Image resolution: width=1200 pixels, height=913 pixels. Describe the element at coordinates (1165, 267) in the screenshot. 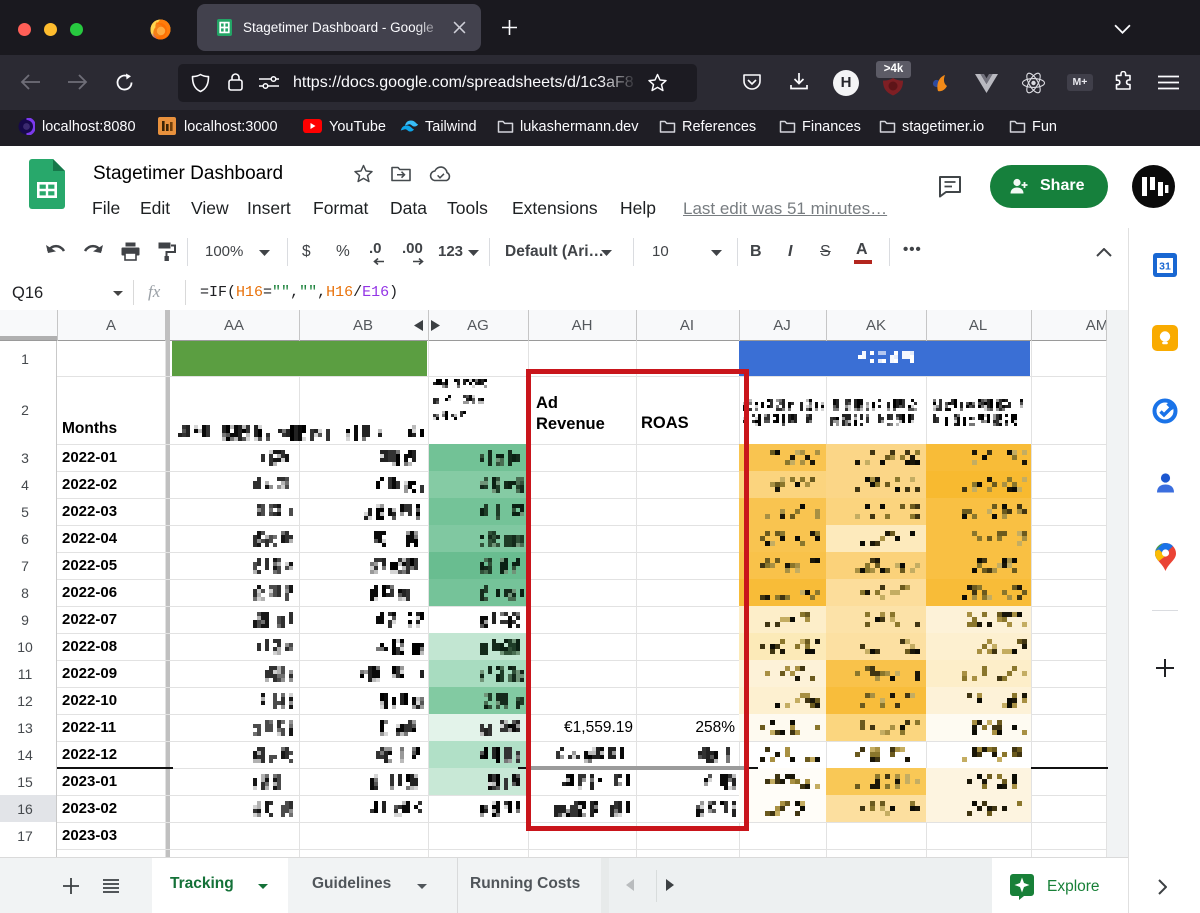

I see `svg-text: 31` at that location.